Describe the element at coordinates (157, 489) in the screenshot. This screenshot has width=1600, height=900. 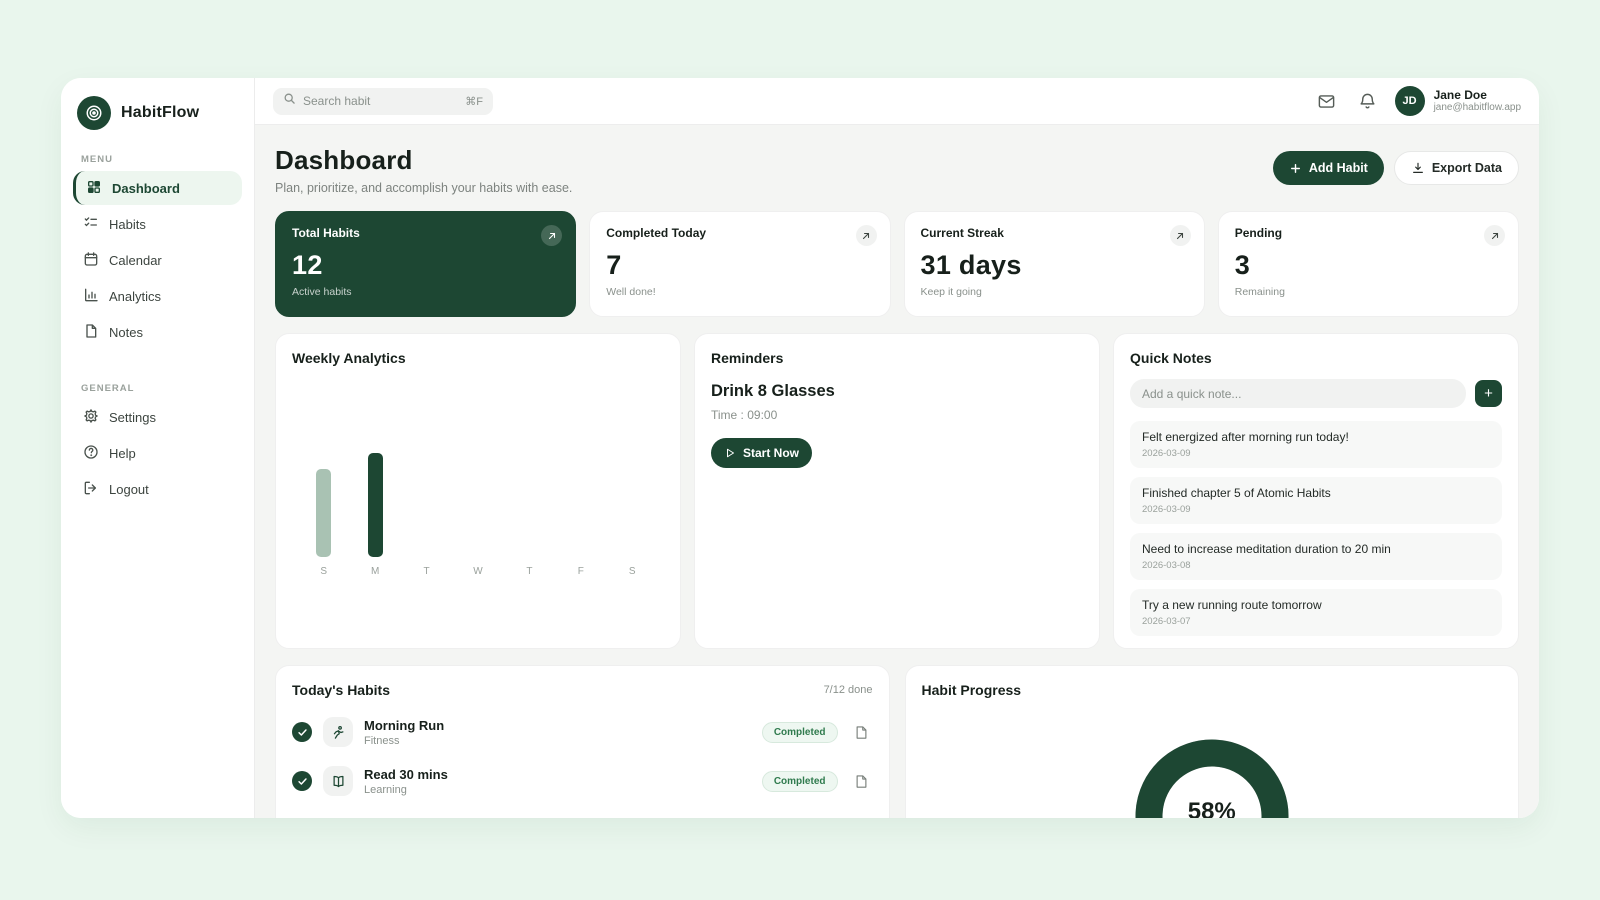
I see `sidebar-item-logout: Logout` at that location.